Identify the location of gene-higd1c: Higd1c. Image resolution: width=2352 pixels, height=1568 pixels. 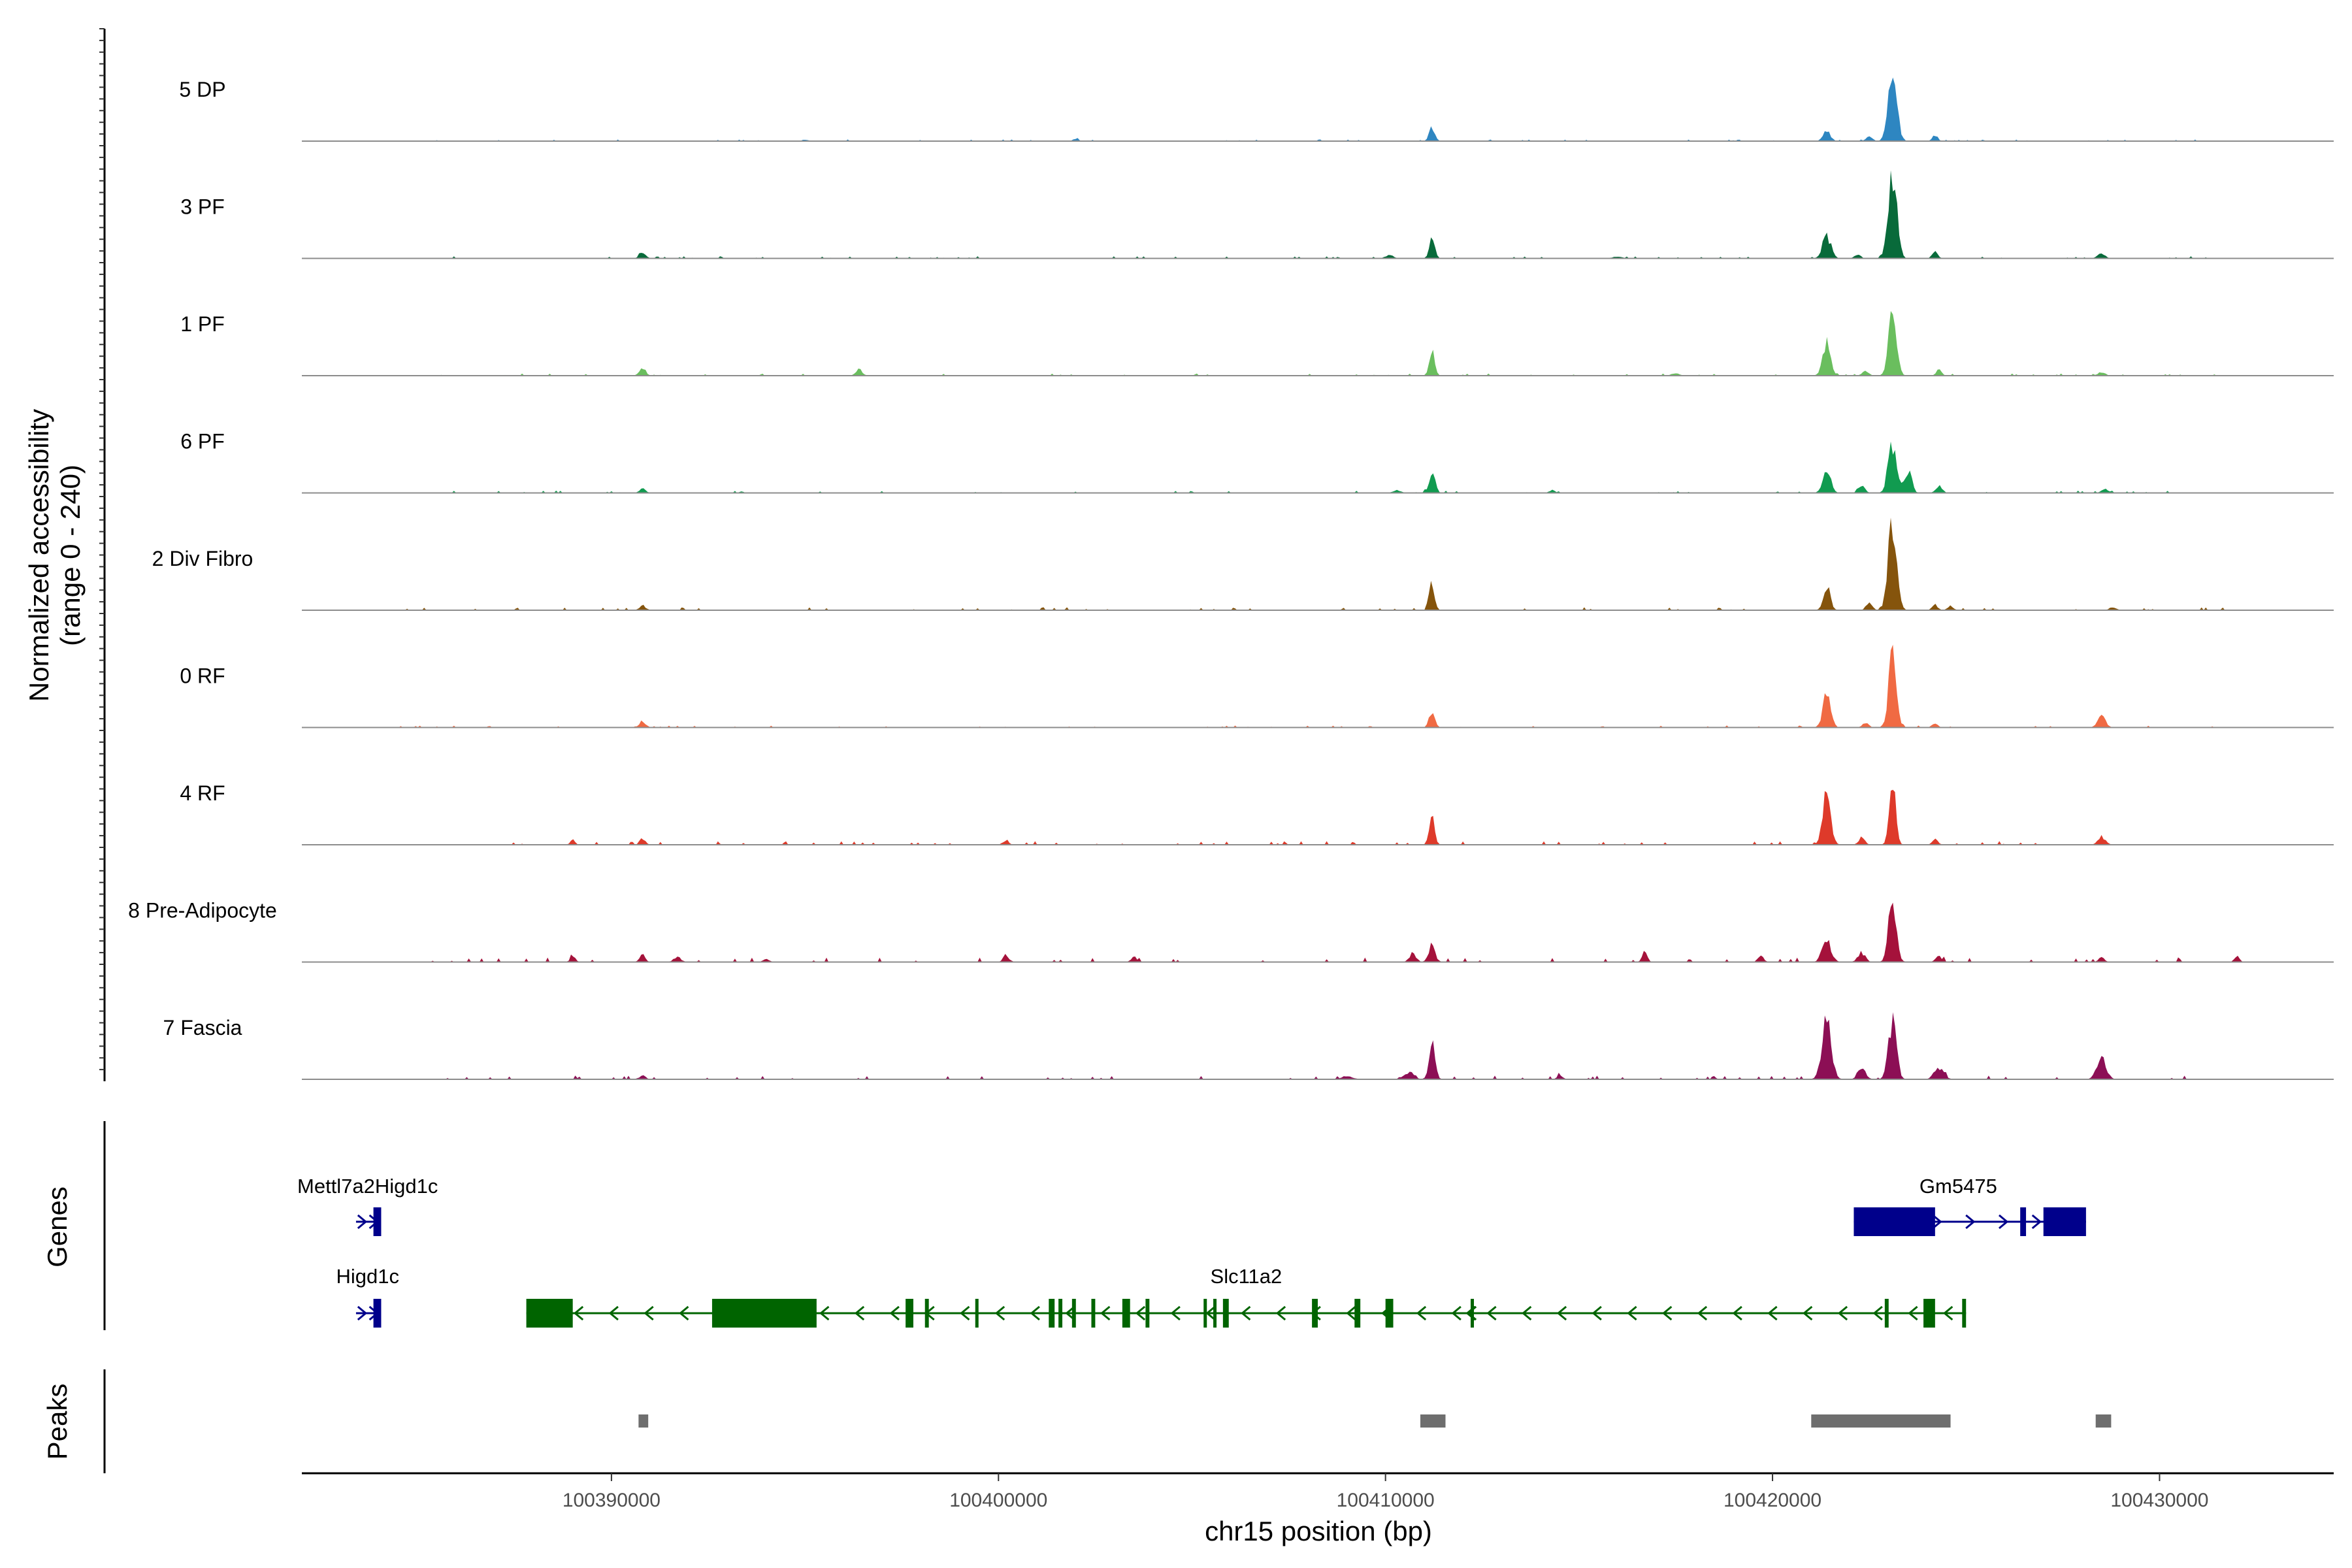
(367, 1296).